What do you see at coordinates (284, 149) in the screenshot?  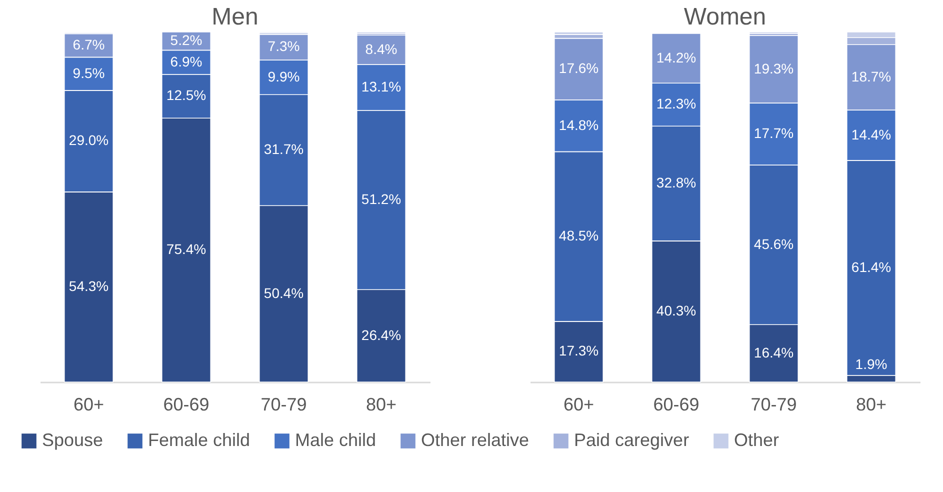 I see `data-label: 31.7%` at bounding box center [284, 149].